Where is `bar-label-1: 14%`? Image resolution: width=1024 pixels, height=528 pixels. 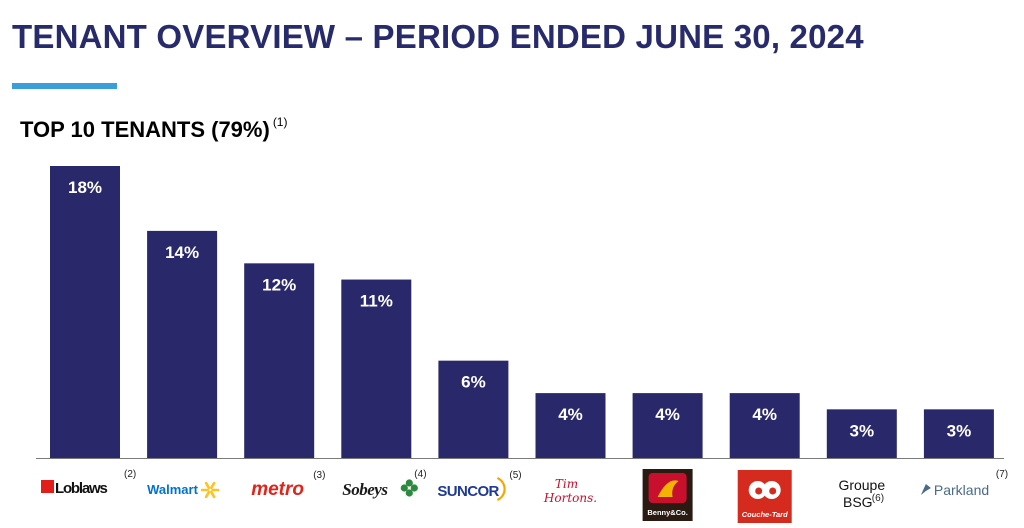
bar-label-1: 14% is located at coordinates (182, 252).